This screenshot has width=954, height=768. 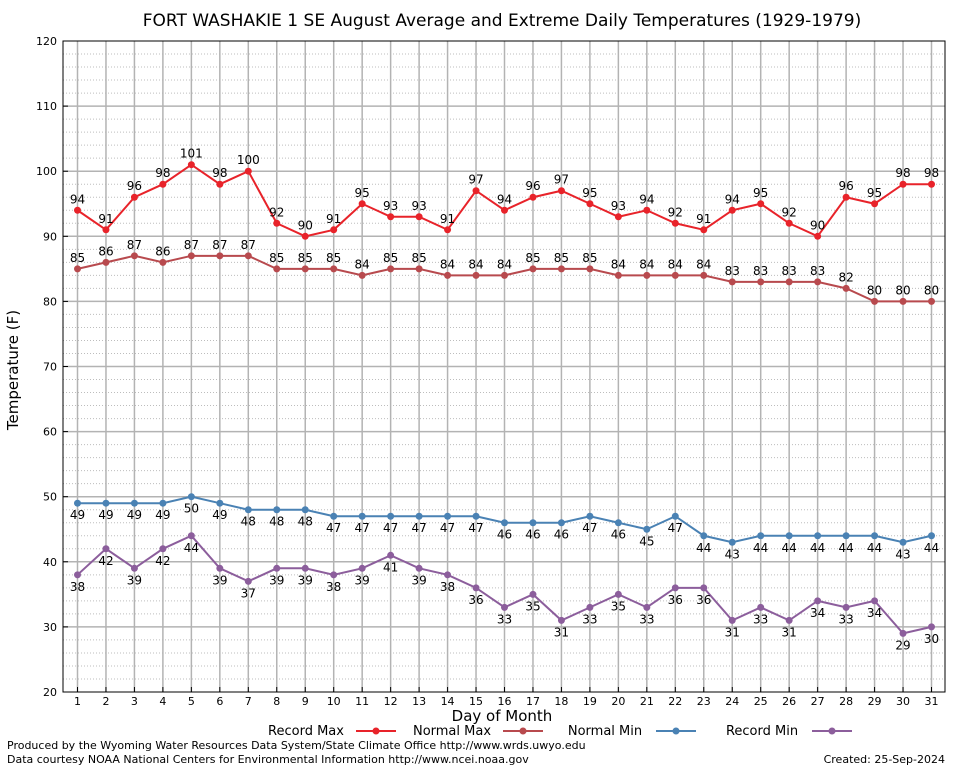 I want to click on x-tick-label: 10, so click(x=334, y=701).